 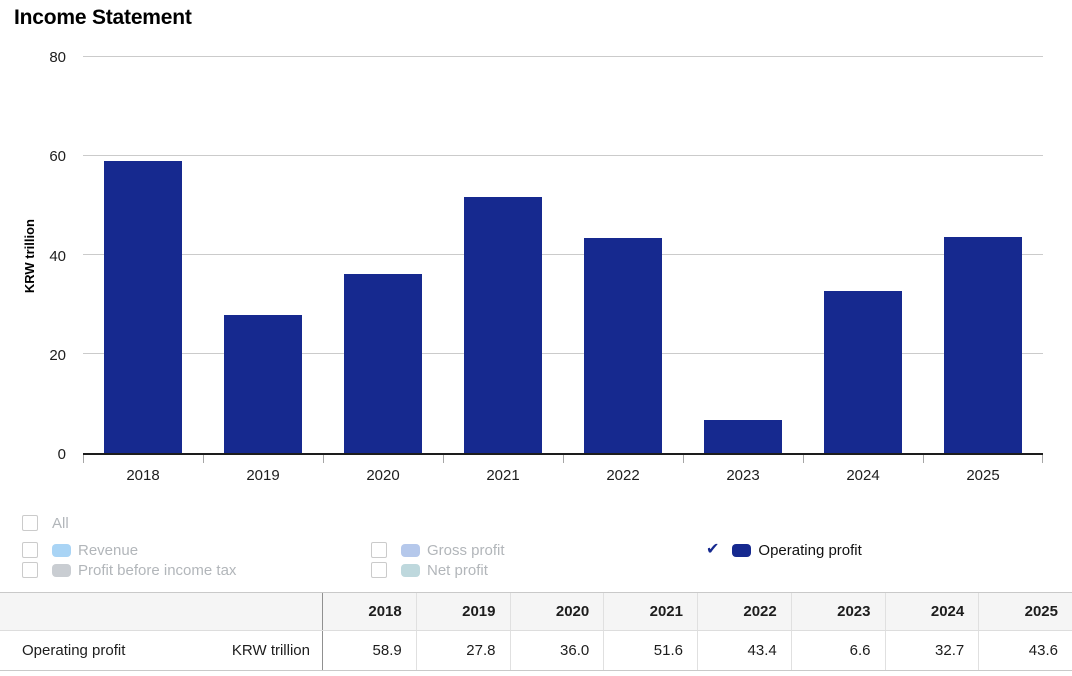 What do you see at coordinates (743, 436) in the screenshot?
I see `bar-2023` at bounding box center [743, 436].